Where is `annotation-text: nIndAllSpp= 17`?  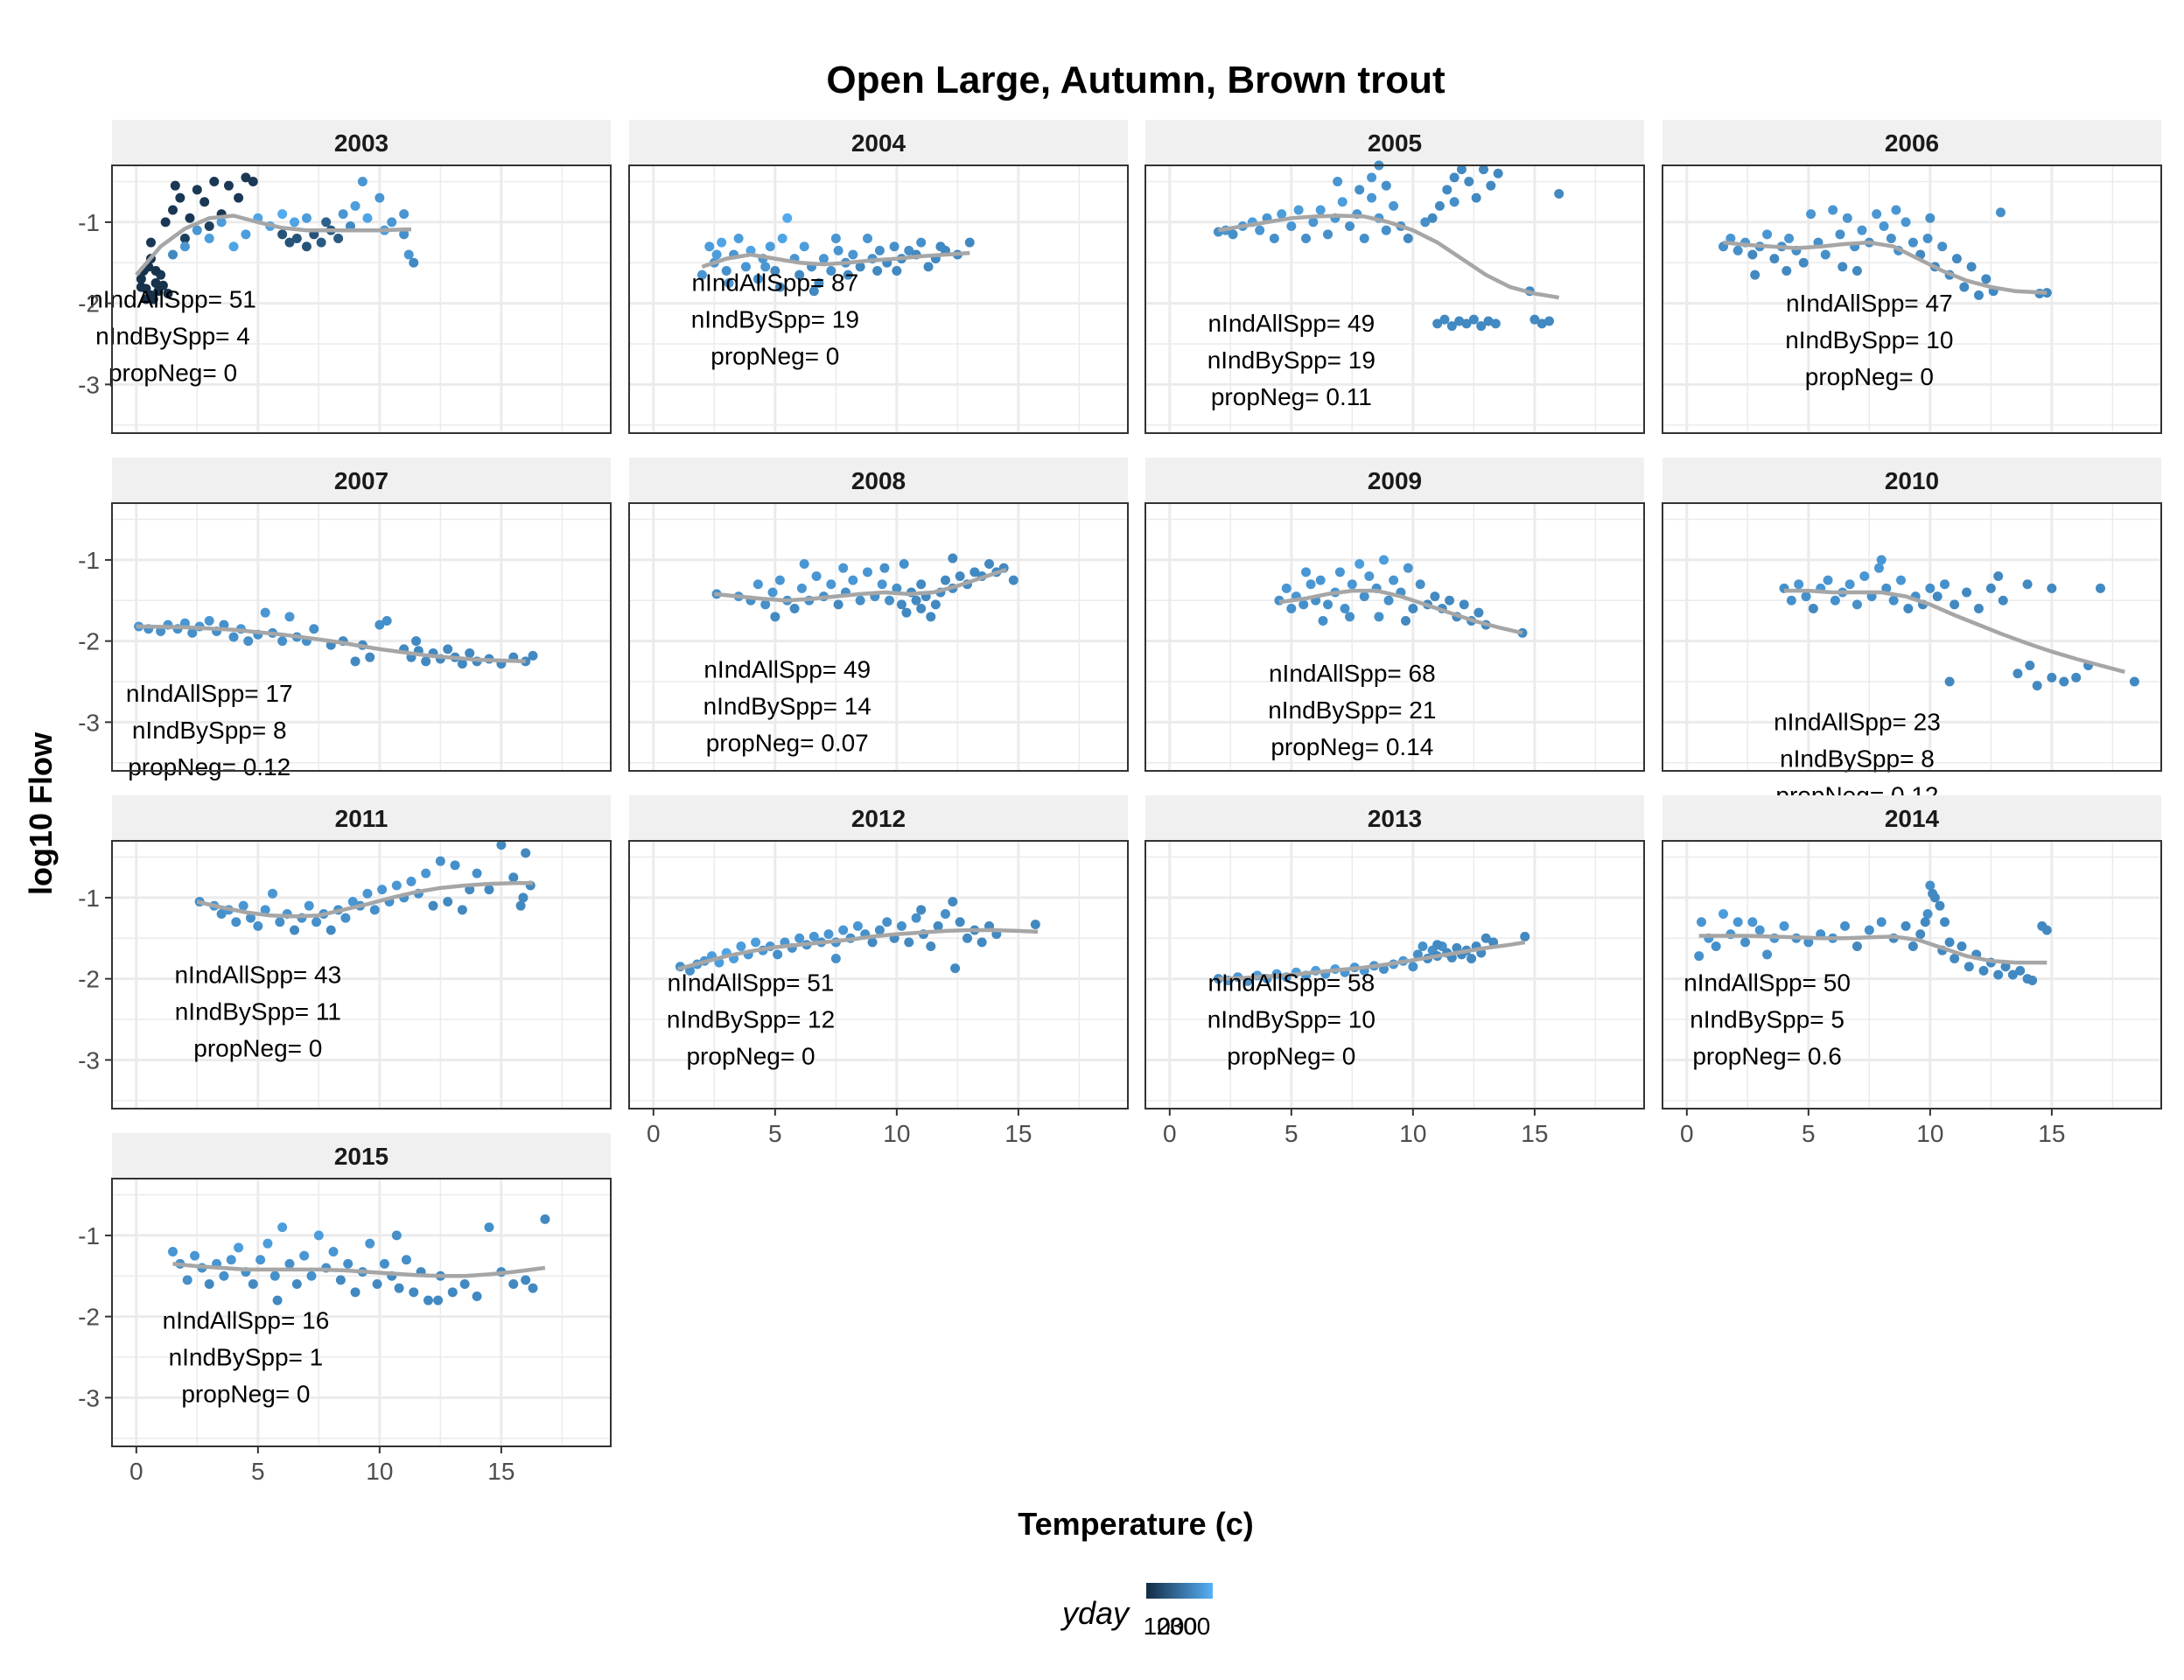
annotation-text: nIndAllSpp= 17 is located at coordinates (209, 693).